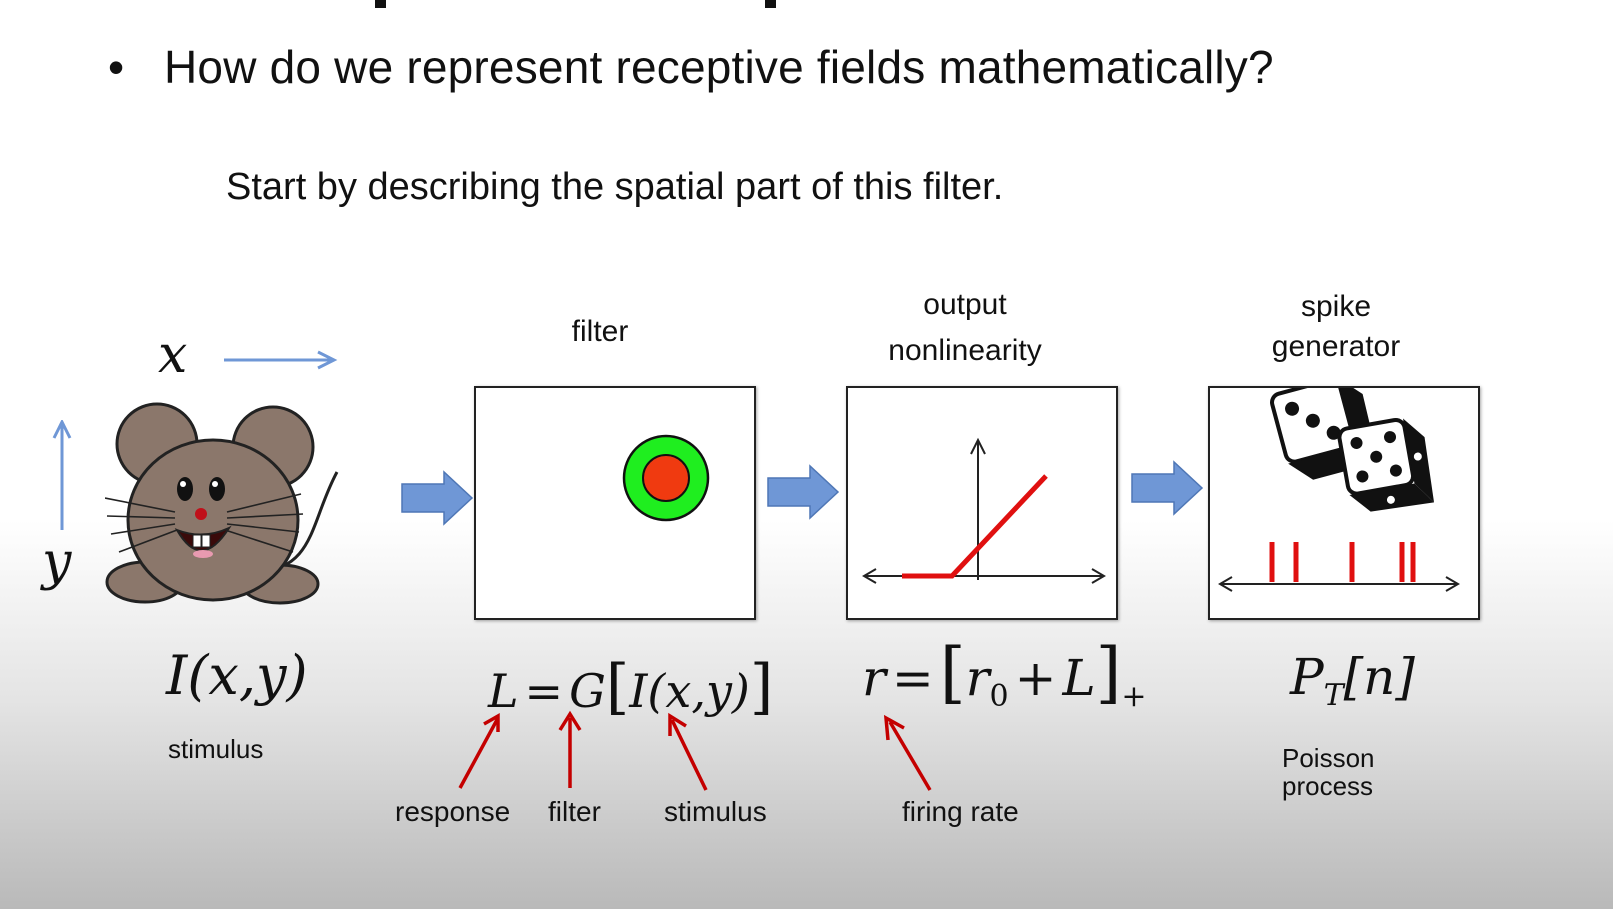 Image resolution: width=1613 pixels, height=909 pixels. What do you see at coordinates (984, 510) in the screenshot?
I see `rectification-plot-icon` at bounding box center [984, 510].